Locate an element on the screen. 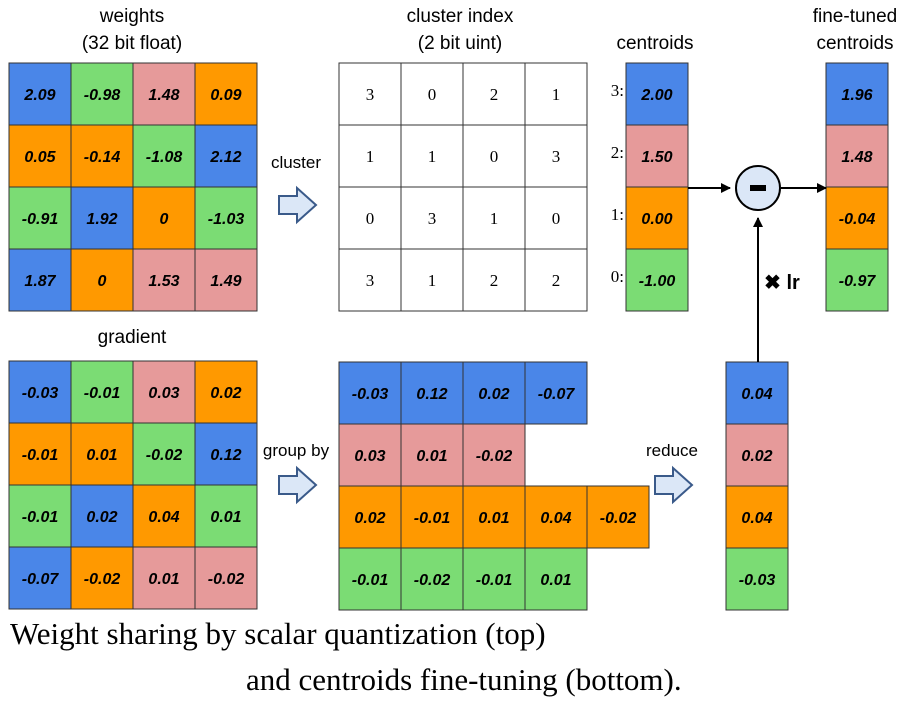  index-cell: 2 is located at coordinates (494, 280).